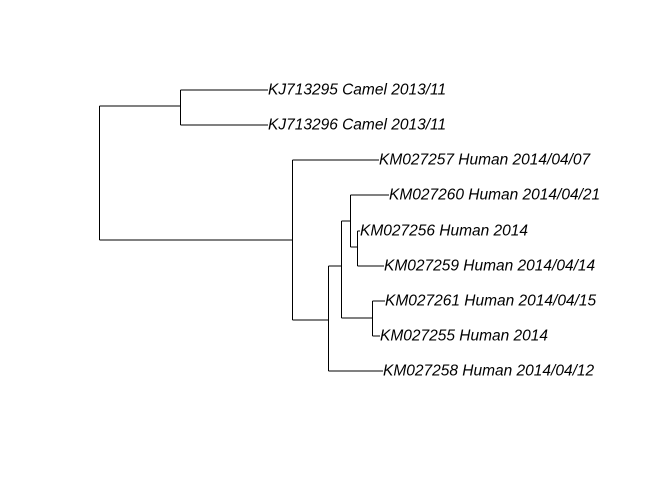  Describe the element at coordinates (490, 266) in the screenshot. I see `tip-label-6: KM027259 Human 2014/04/14` at that location.